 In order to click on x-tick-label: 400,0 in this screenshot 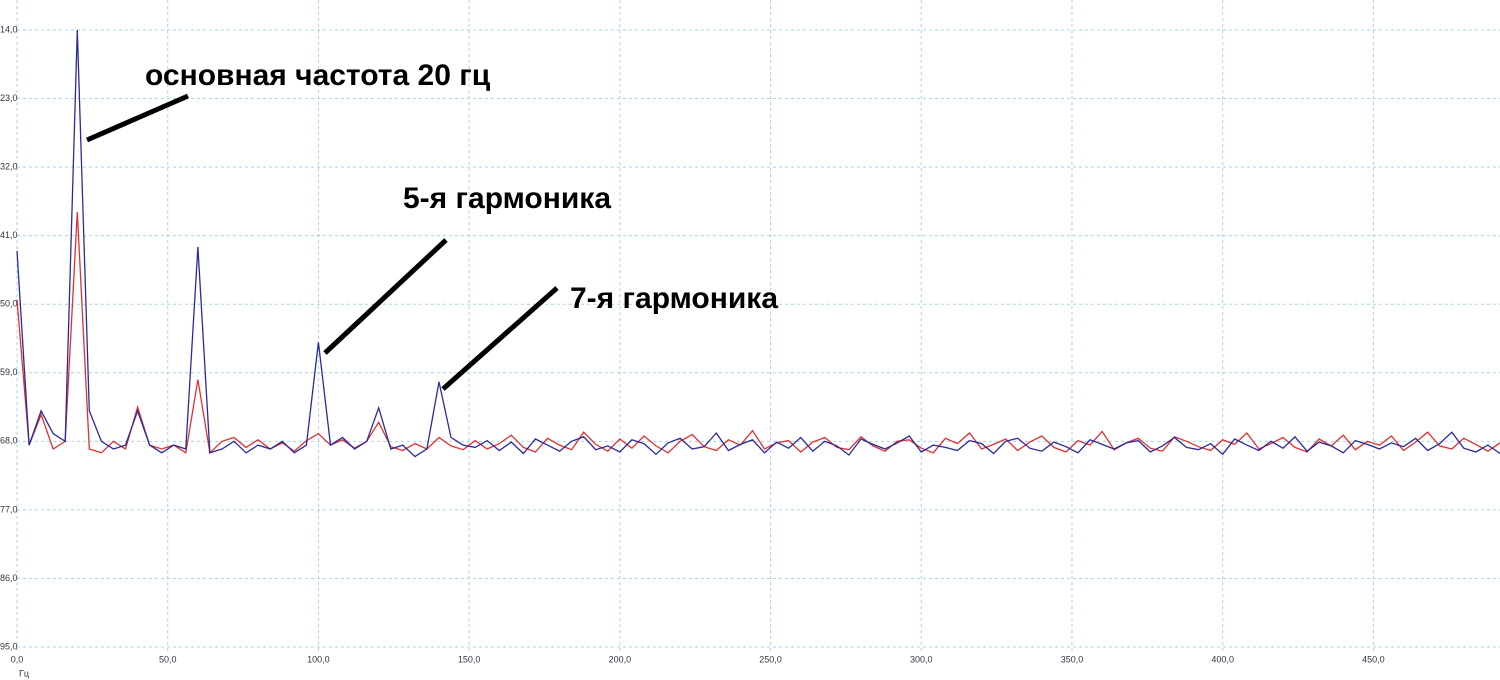, I will do `click(1222, 659)`.